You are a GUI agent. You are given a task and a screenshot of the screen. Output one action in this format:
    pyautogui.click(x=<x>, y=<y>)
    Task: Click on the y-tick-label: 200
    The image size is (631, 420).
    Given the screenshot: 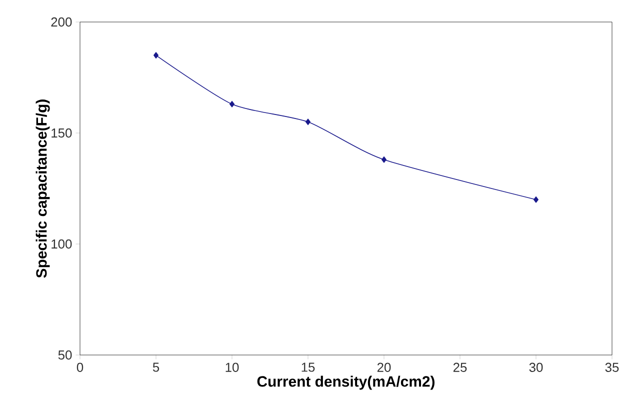 What is the action you would take?
    pyautogui.click(x=61, y=22)
    